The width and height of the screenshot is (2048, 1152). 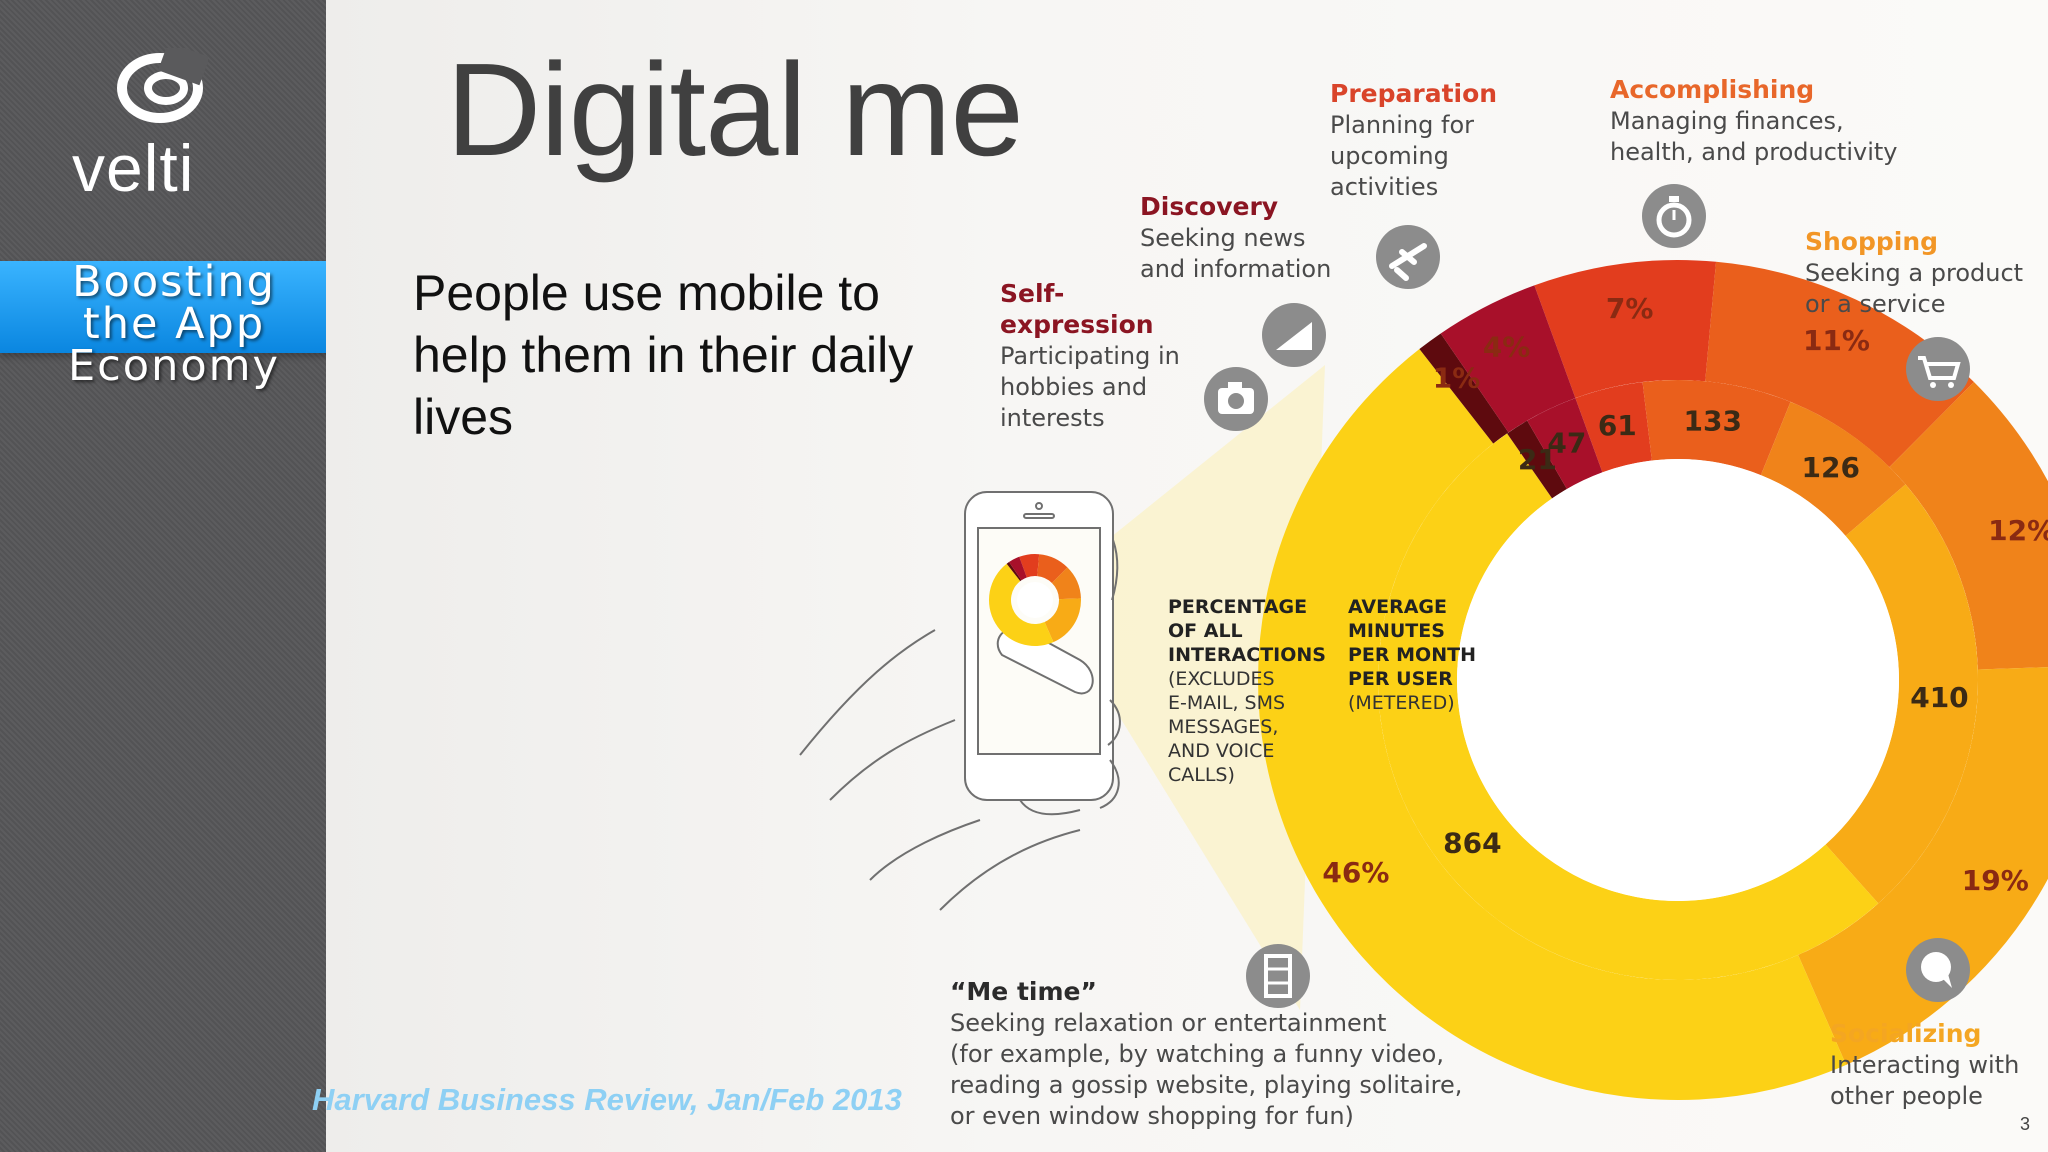 I want to click on category-desc-4-3: or even window shopping for fun), so click(x=1152, y=1116).